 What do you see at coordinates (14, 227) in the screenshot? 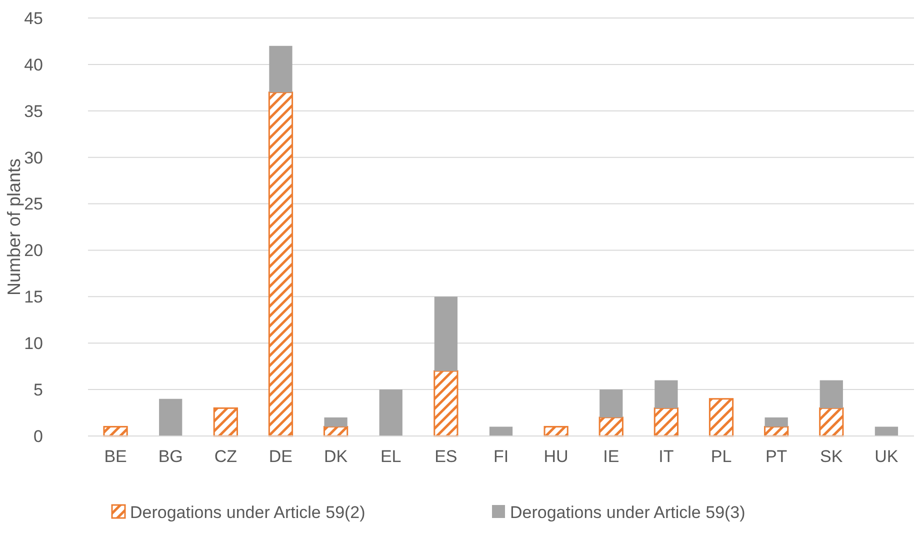
I see `y-axis-title: Number of plants` at bounding box center [14, 227].